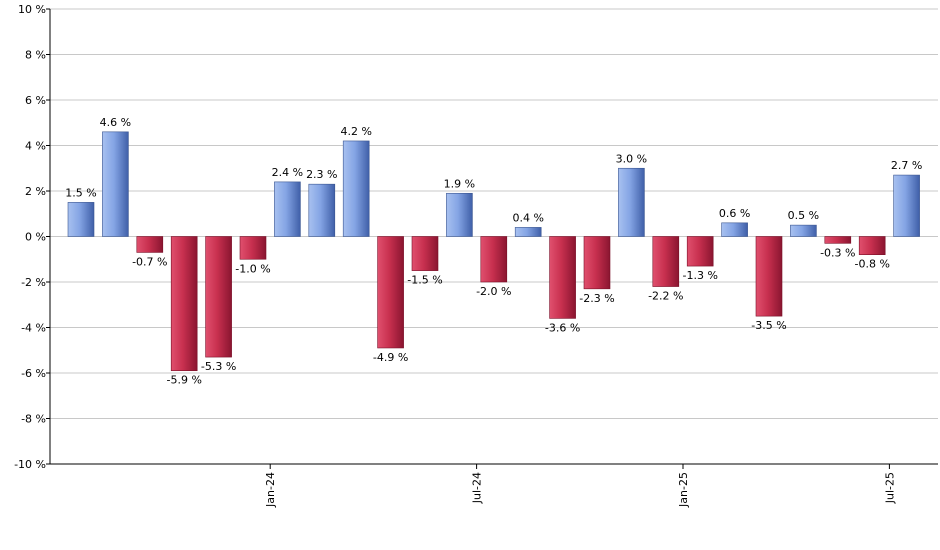 Image resolution: width=940 pixels, height=550 pixels. Describe the element at coordinates (803, 215) in the screenshot. I see `data-label: 0.5 %` at that location.